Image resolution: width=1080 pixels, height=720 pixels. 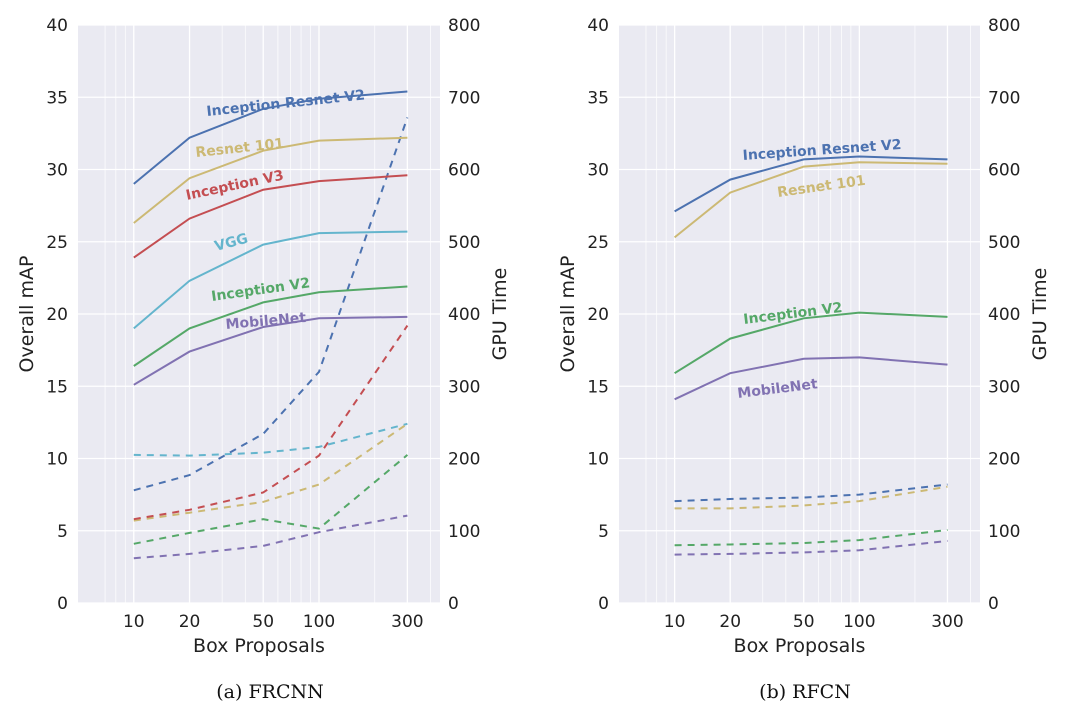 What do you see at coordinates (269, 692) in the screenshot?
I see `panel-caption: (a) FRCNN` at bounding box center [269, 692].